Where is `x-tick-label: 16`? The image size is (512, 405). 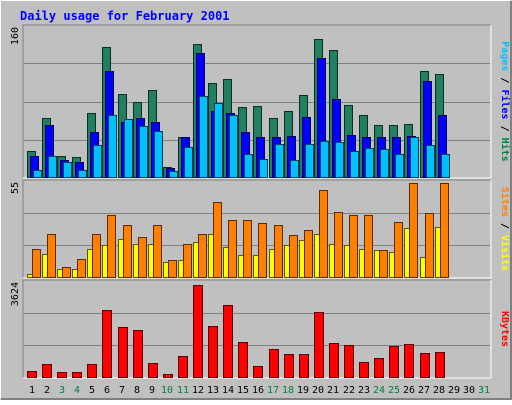
x-tick-label: 16 is located at coordinates (258, 390).